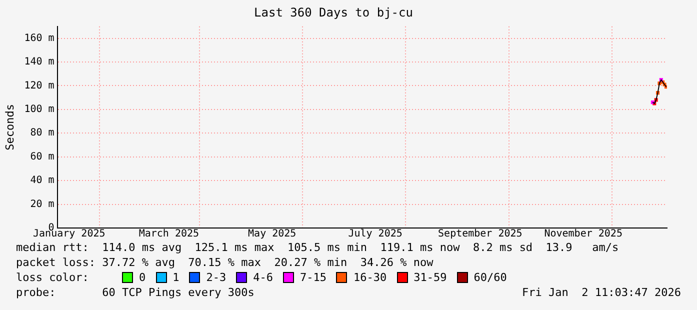 Image resolution: width=697 pixels, height=310 pixels. I want to click on text: probe: 60 TCP Pings every 300s, so click(135, 292).